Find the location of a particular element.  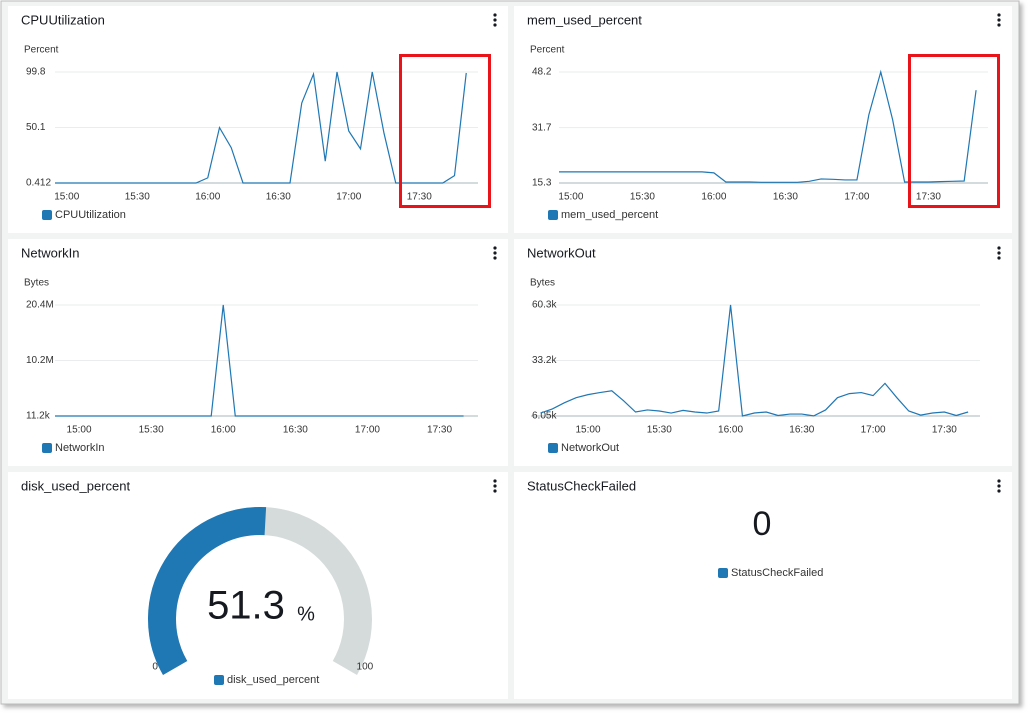

legend-label: NetworkOut is located at coordinates (590, 448).